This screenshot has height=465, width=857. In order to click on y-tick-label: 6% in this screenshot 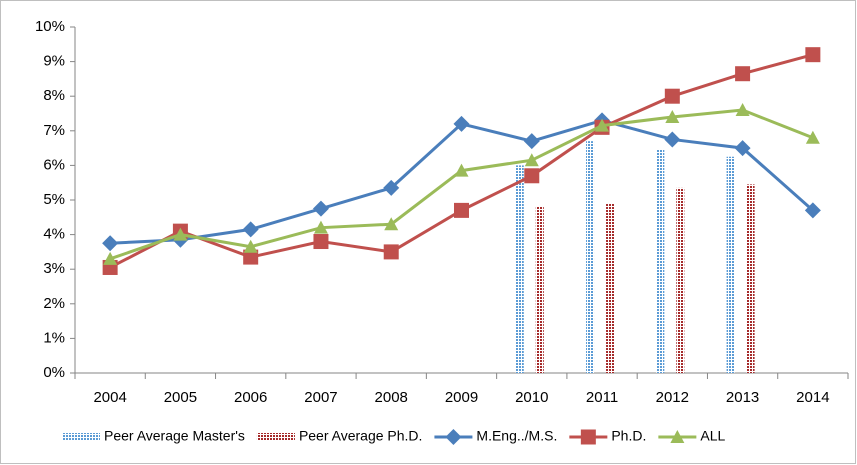, I will do `click(54, 164)`.